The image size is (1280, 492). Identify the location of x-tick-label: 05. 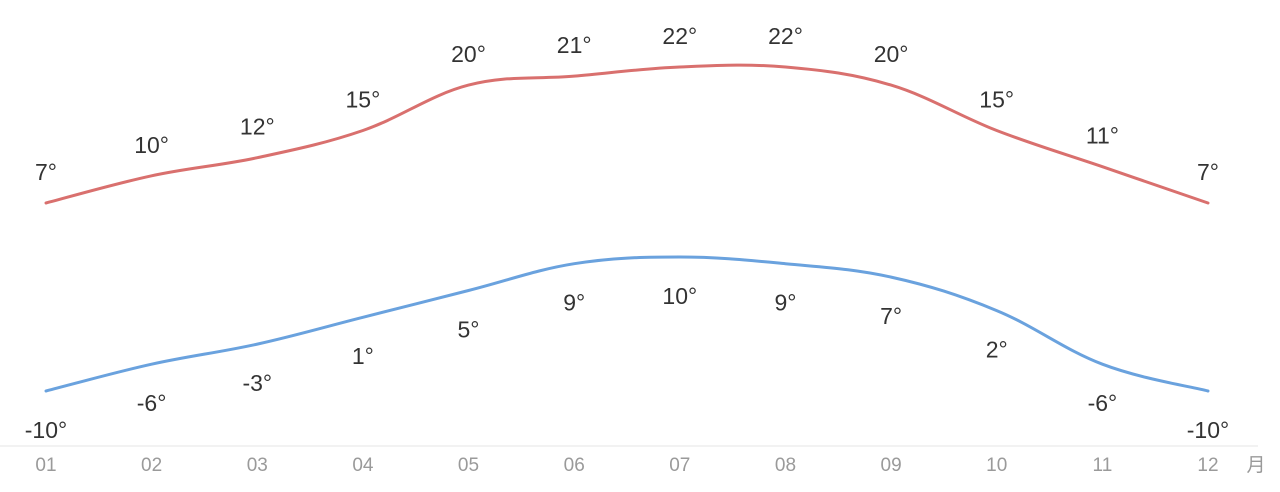
(468, 465).